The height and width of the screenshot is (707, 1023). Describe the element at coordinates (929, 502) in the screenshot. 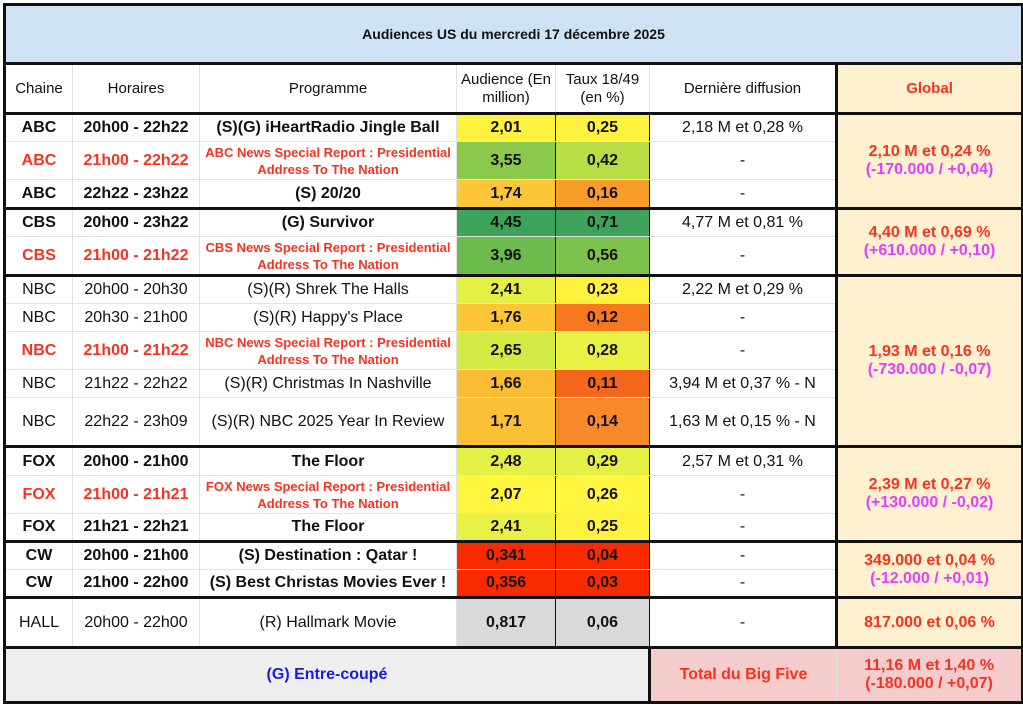

I see `global-delta: (+130.000 / -0,02)` at that location.